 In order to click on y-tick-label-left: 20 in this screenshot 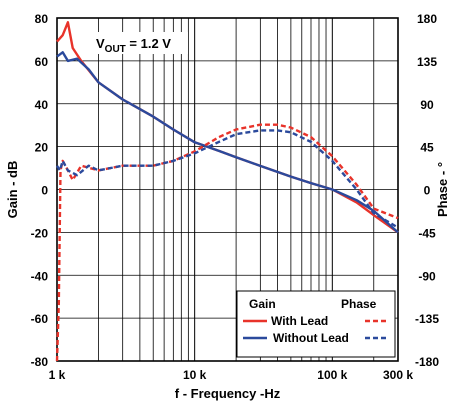, I will do `click(42, 148)`.